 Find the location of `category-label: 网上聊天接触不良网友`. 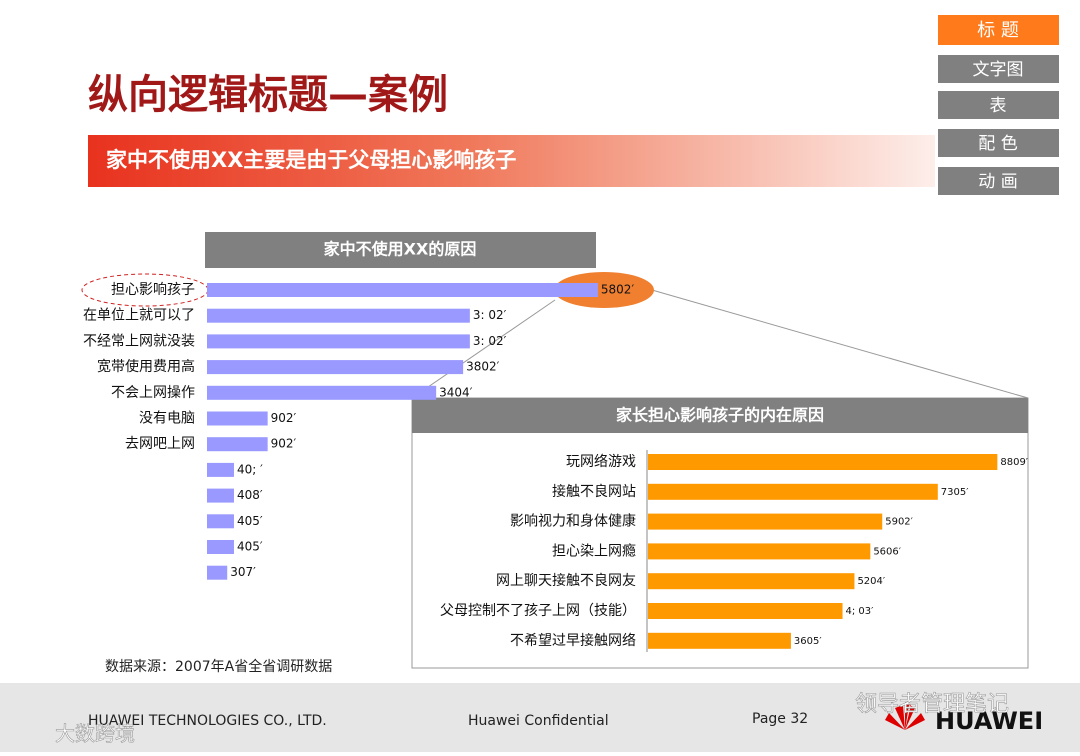

category-label: 网上聊天接触不良网友 is located at coordinates (566, 580).